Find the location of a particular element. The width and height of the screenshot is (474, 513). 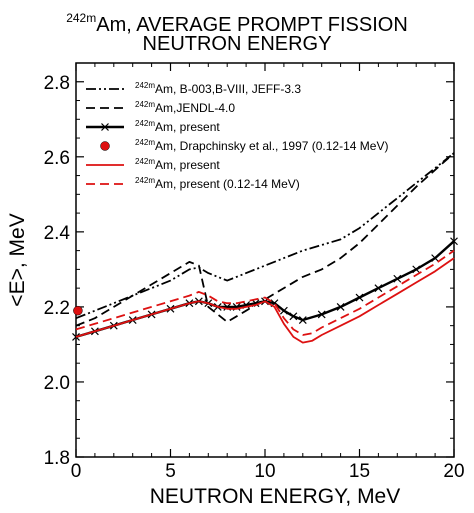

y-tick-label: 2.4 is located at coordinates (57, 233).